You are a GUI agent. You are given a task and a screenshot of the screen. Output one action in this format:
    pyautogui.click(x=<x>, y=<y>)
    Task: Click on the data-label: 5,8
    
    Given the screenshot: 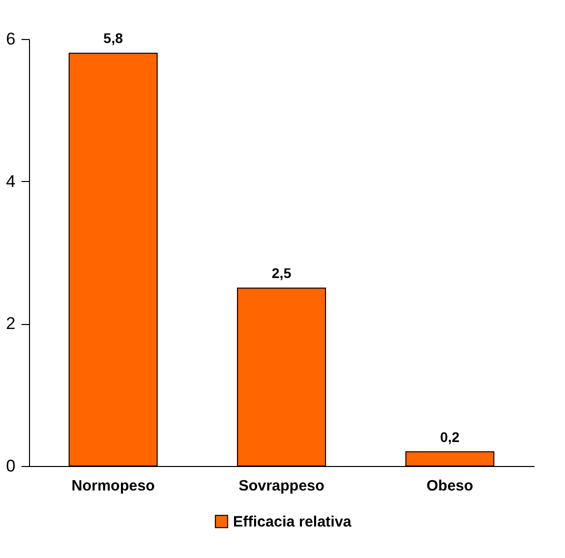 What is the action you would take?
    pyautogui.click(x=113, y=38)
    